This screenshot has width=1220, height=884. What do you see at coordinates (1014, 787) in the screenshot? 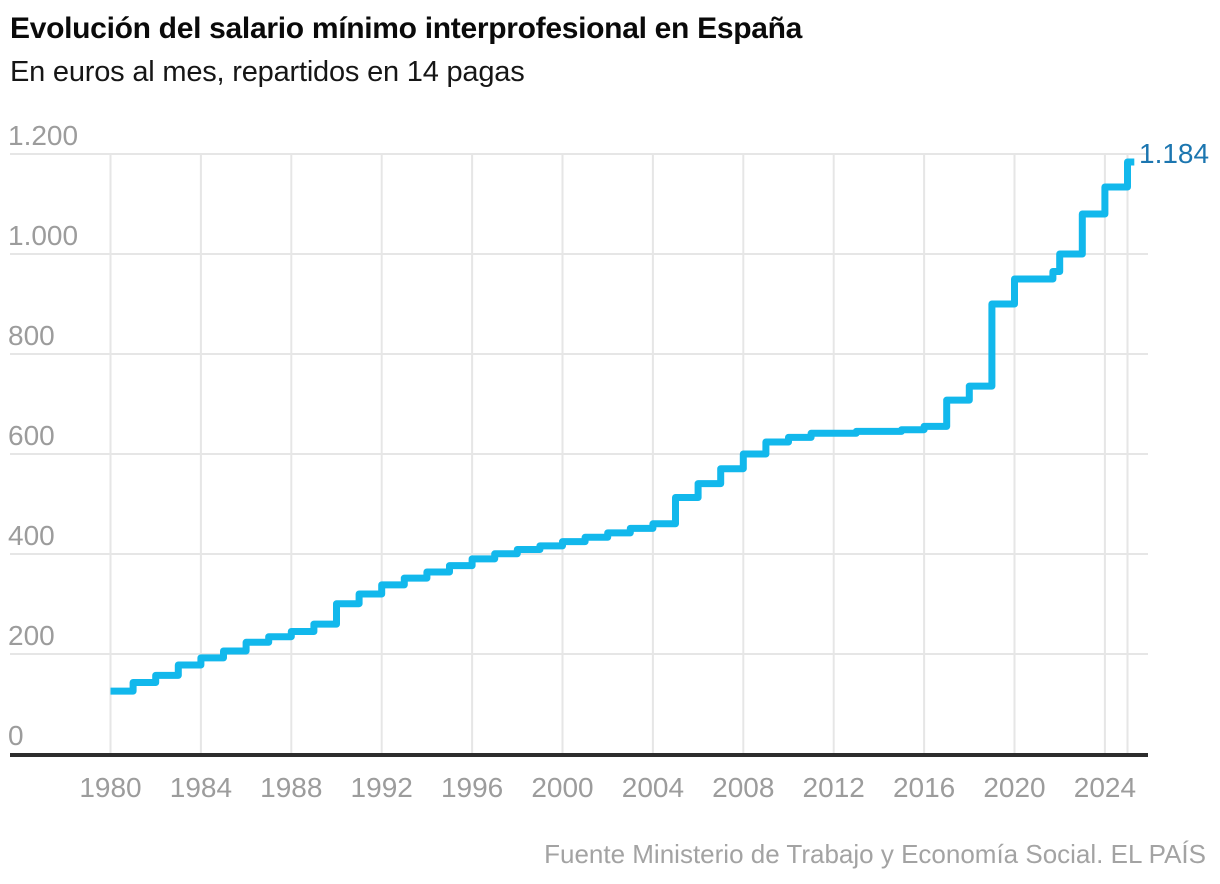
I see `x-tick-label-2020: 2020` at bounding box center [1014, 787].